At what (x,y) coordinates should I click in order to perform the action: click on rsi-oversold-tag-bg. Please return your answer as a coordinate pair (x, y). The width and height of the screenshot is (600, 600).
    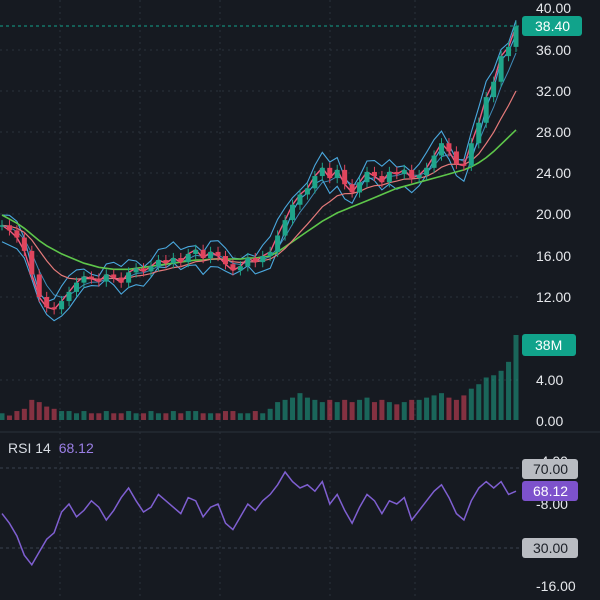
    Looking at the image, I should click on (550, 548).